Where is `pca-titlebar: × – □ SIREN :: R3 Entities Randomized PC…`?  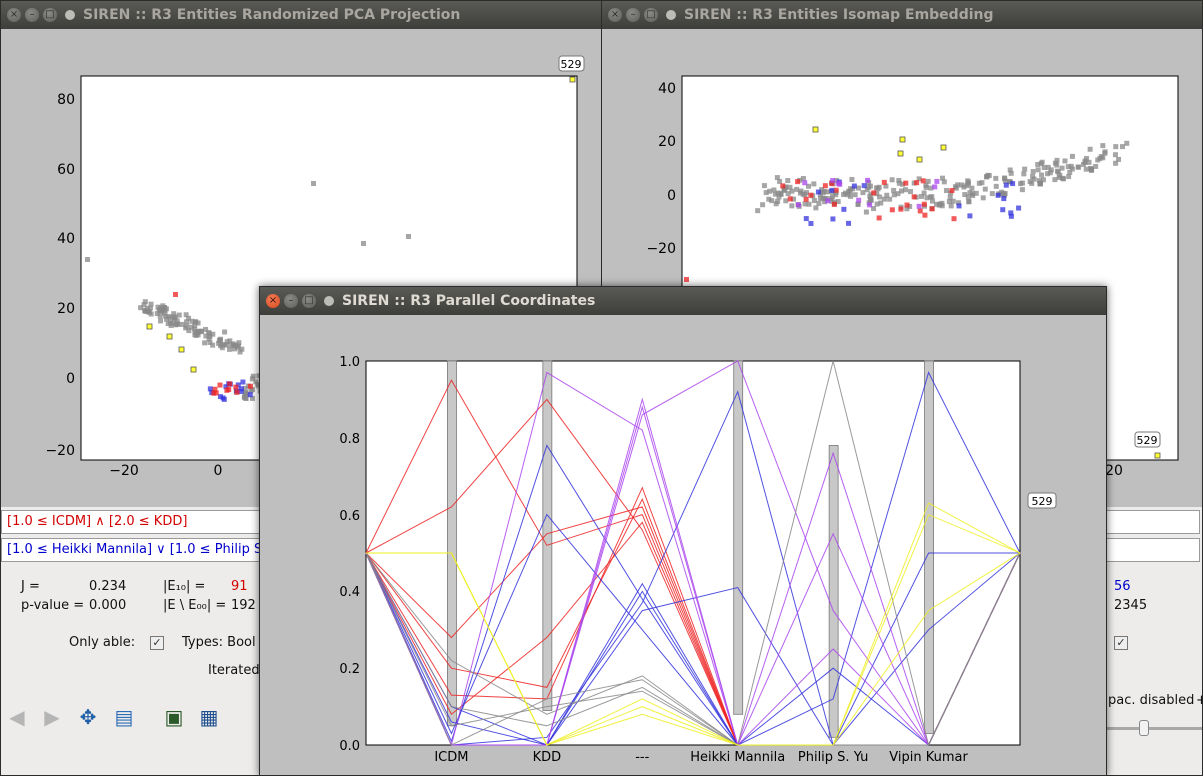 pca-titlebar: × – □ SIREN :: R3 Entities Randomized PC… is located at coordinates (301, 15).